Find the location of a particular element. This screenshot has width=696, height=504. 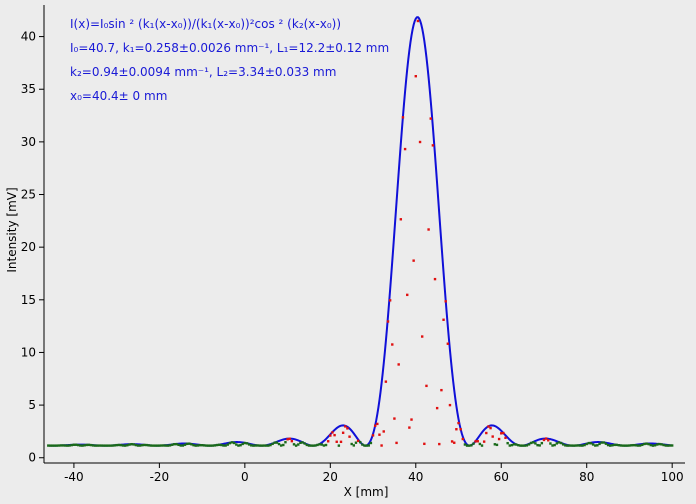

x-ticks: -40 -20 0 20 40 60 80 100 is located at coordinates (374, 473).